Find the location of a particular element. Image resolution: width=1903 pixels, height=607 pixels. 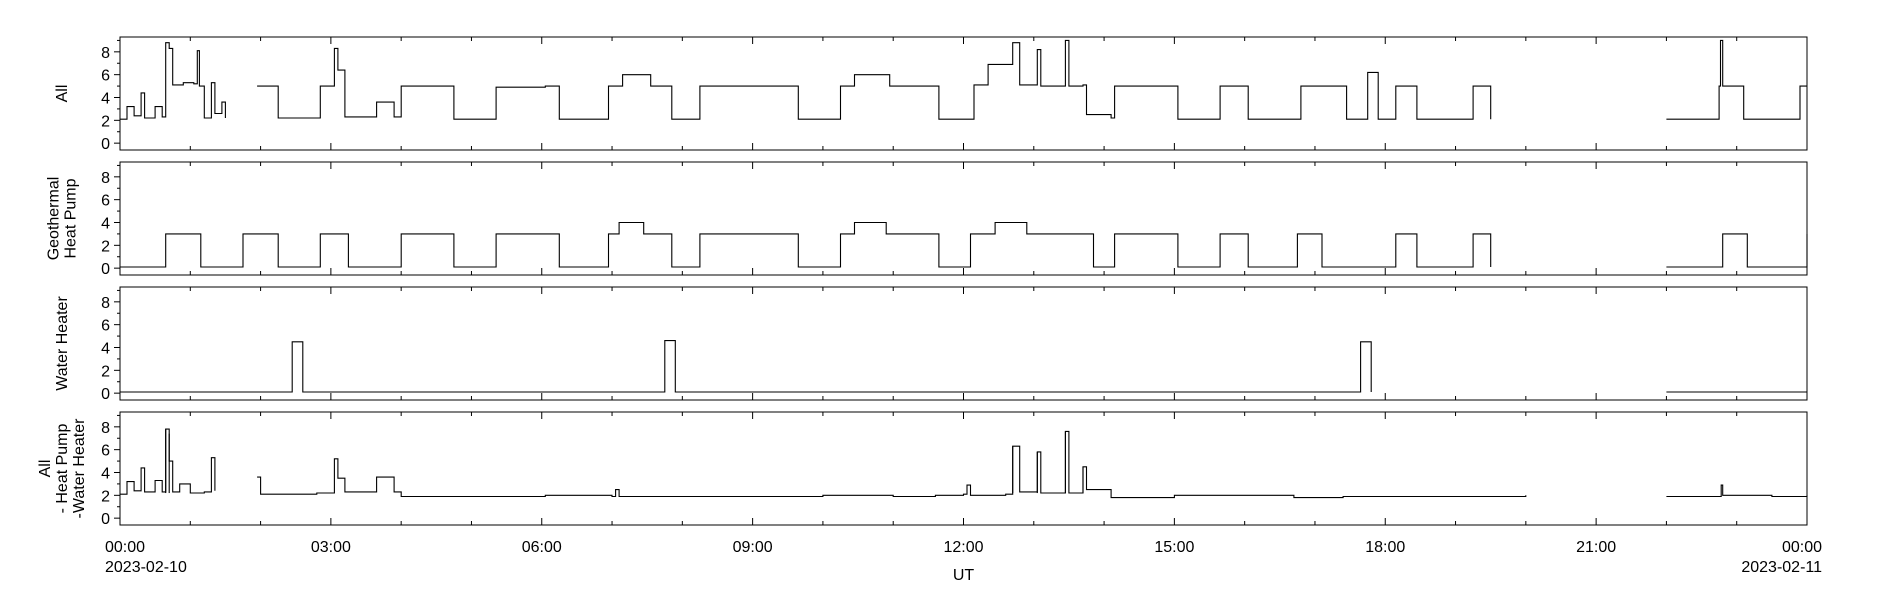

y-axis-label: Water Heater is located at coordinates (62, 343).